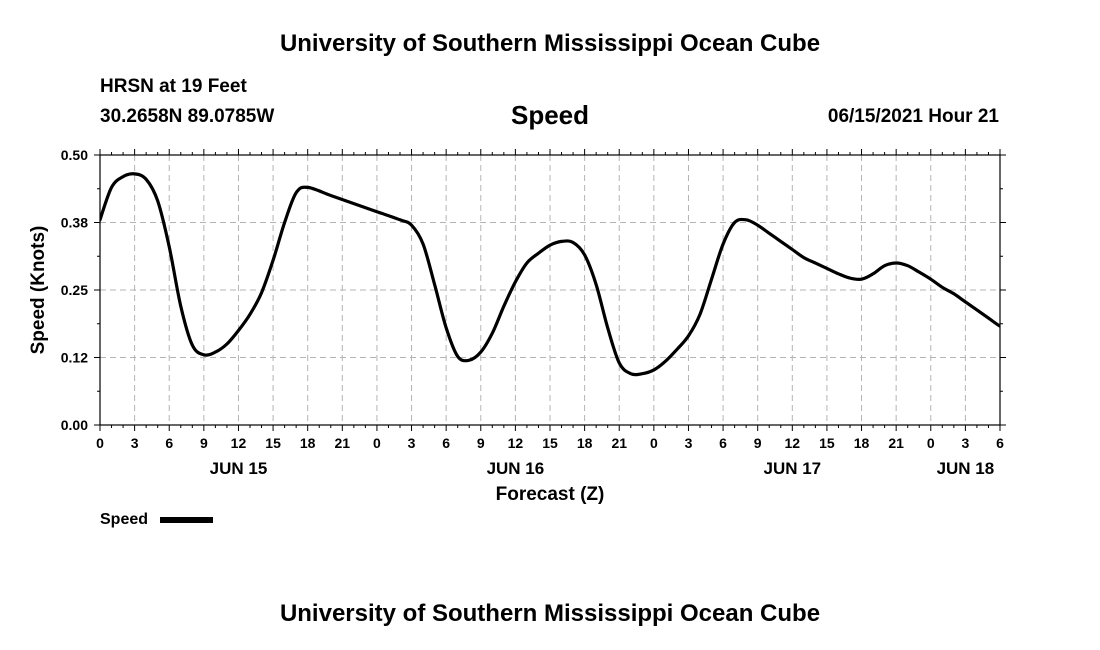  What do you see at coordinates (38, 290) in the screenshot?
I see `y-axis-label: Speed (Knots)` at bounding box center [38, 290].